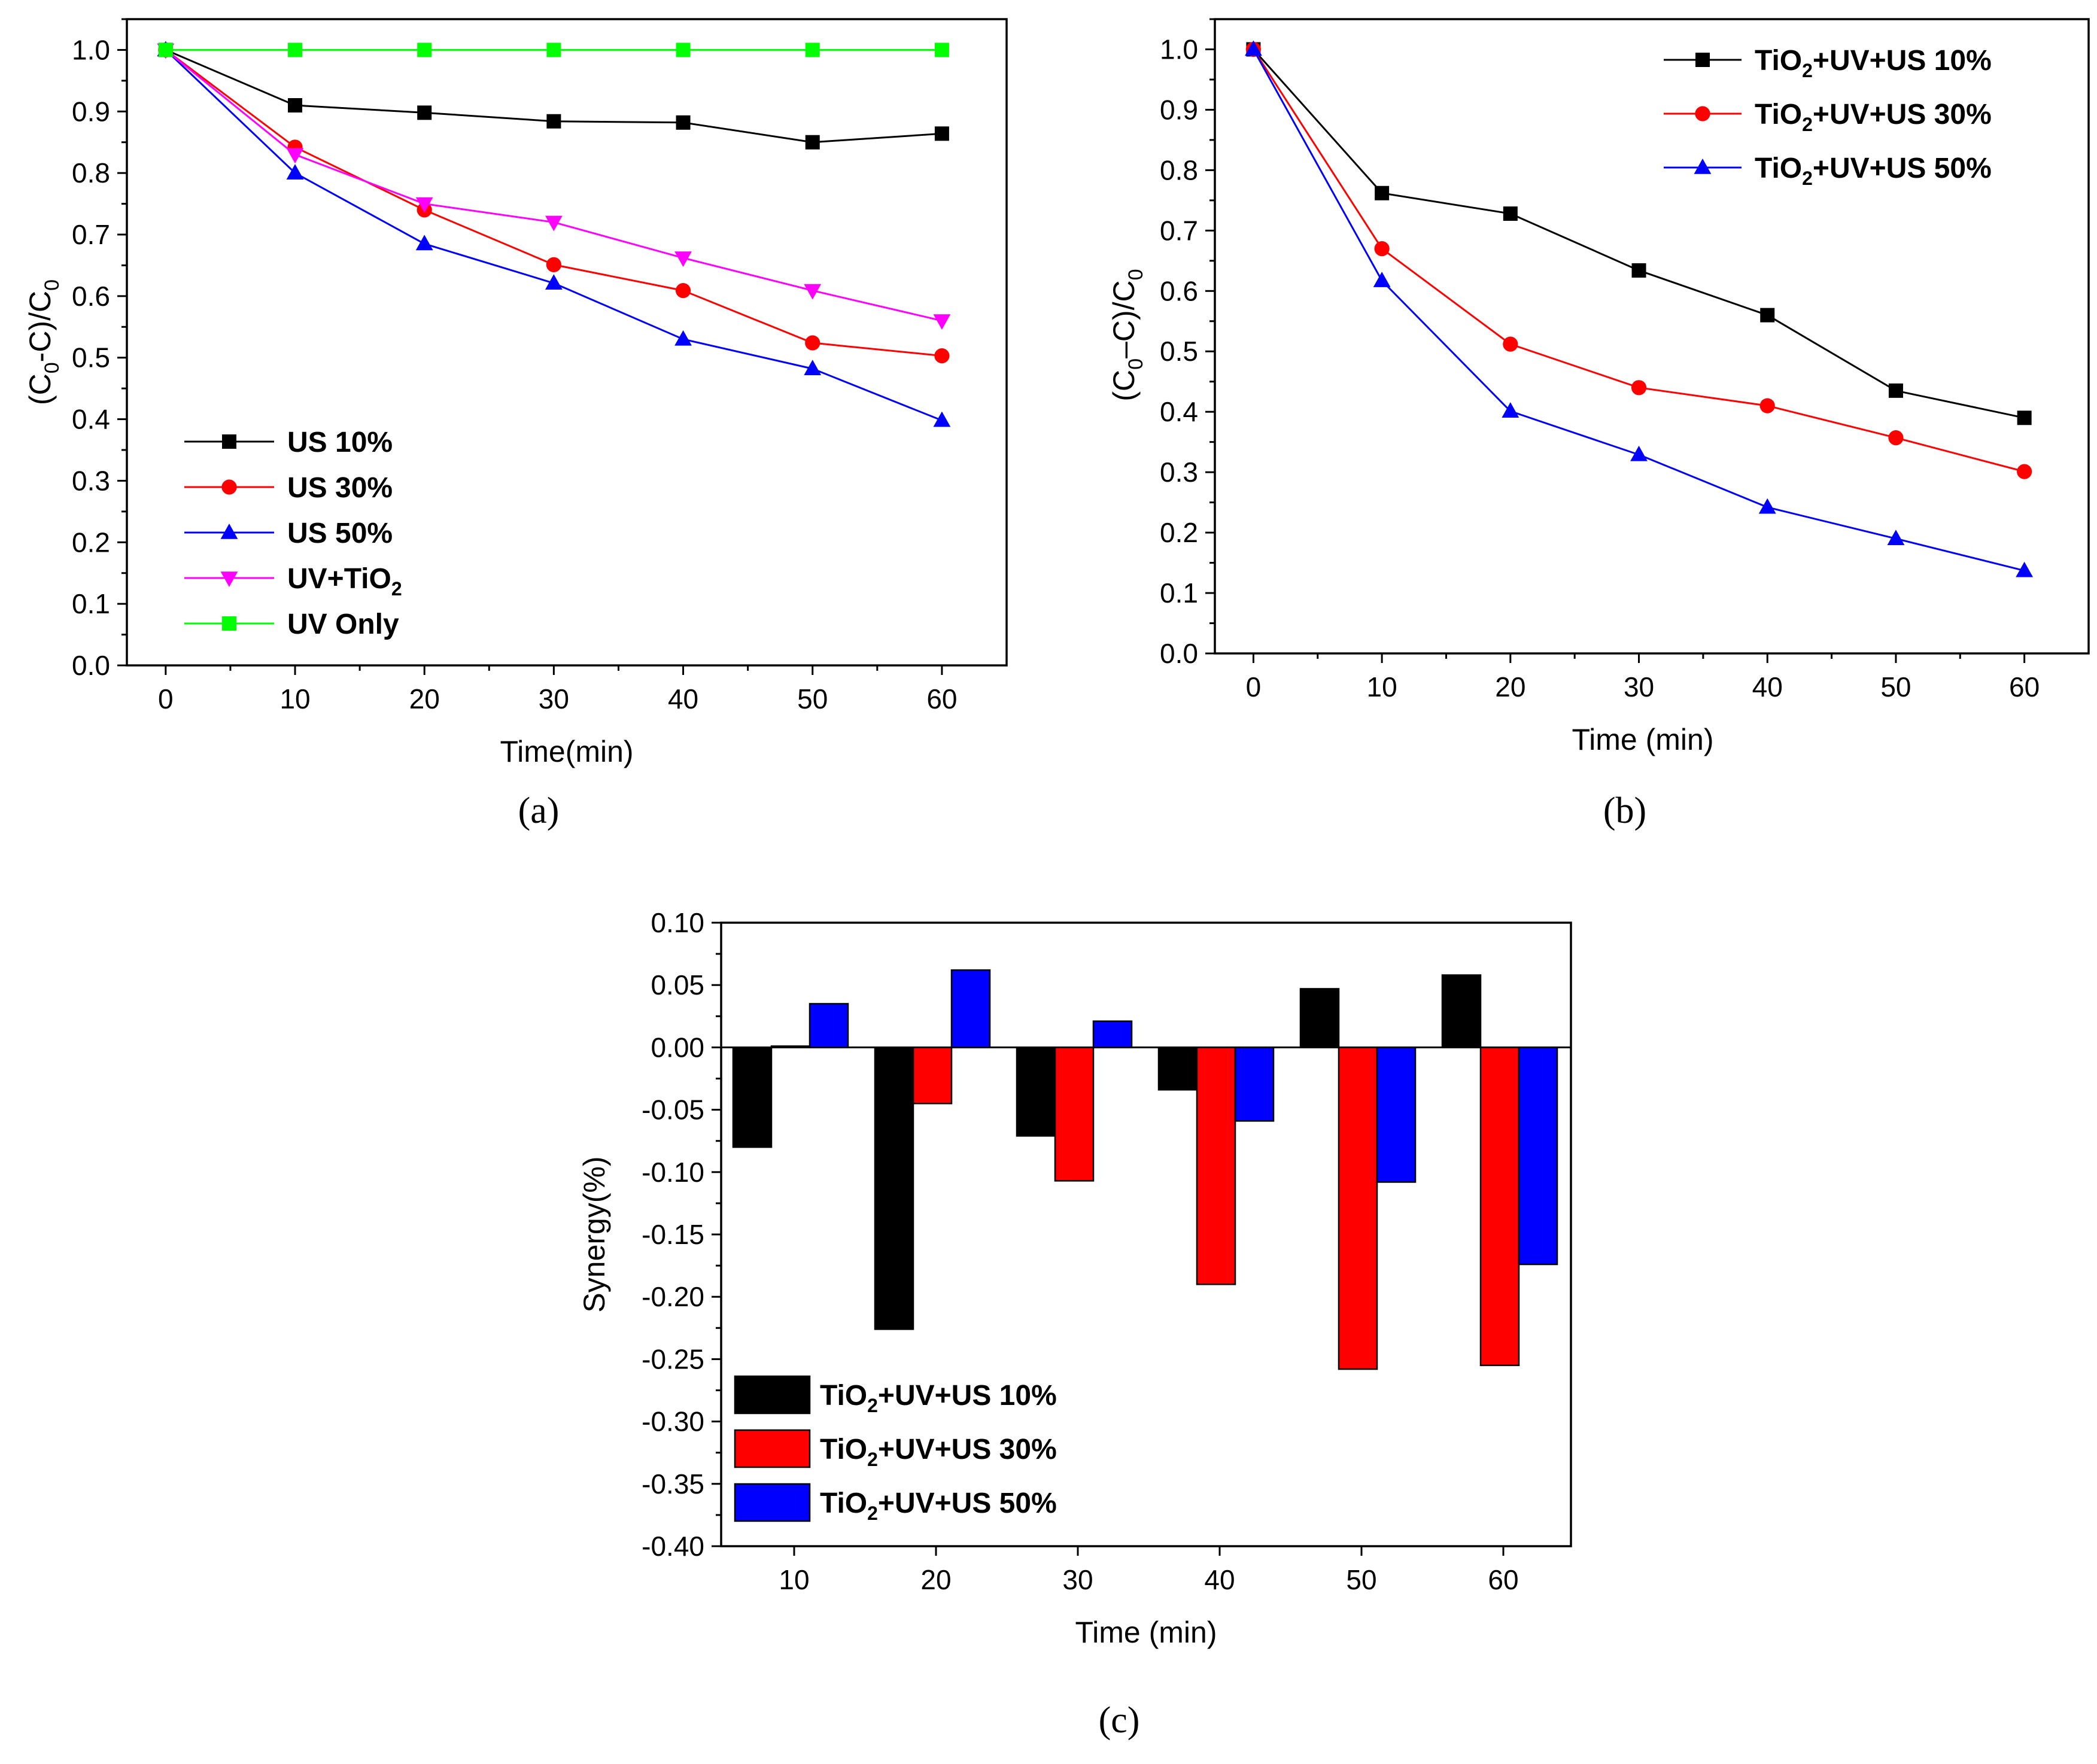 The height and width of the screenshot is (1764, 2097). I want to click on panel-b-x-tick-label: 0, so click(1254, 687).